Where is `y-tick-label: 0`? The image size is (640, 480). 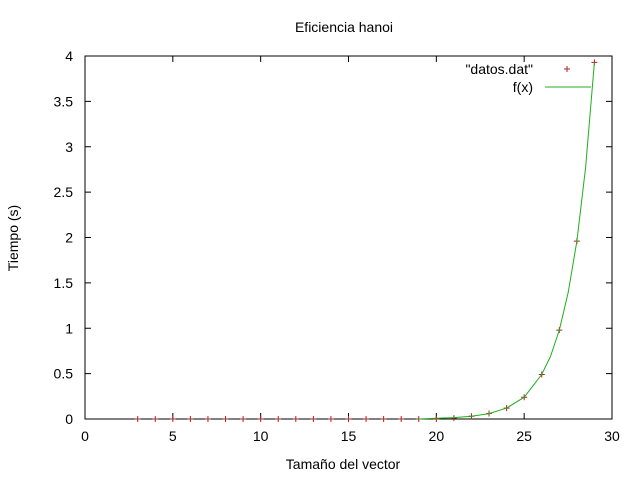 y-tick-label: 0 is located at coordinates (69, 419).